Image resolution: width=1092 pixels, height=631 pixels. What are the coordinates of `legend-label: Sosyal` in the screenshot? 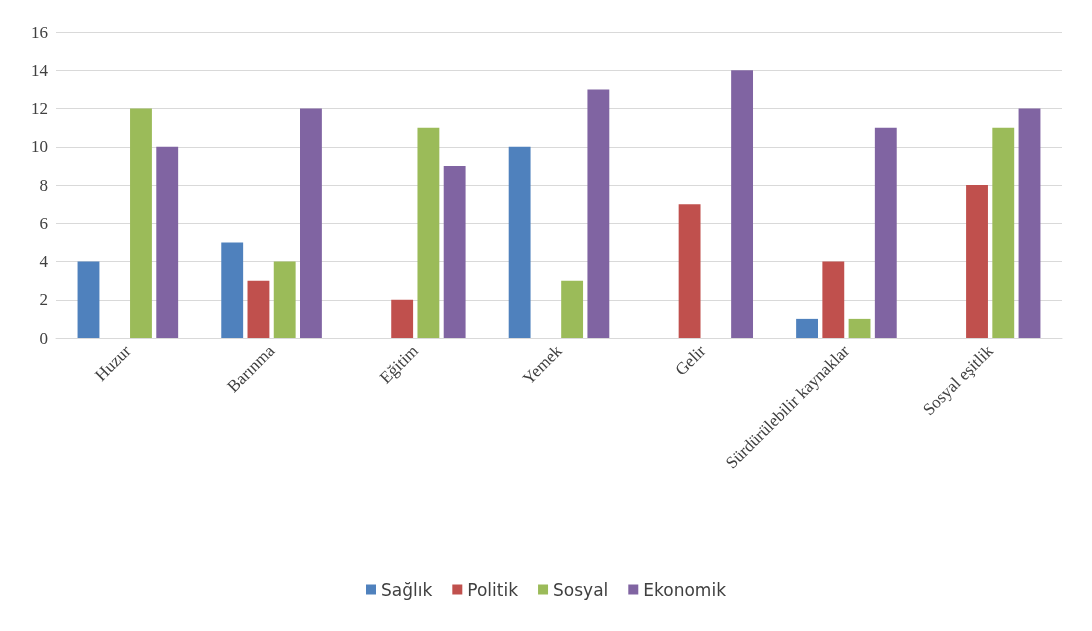 It's located at (581, 589).